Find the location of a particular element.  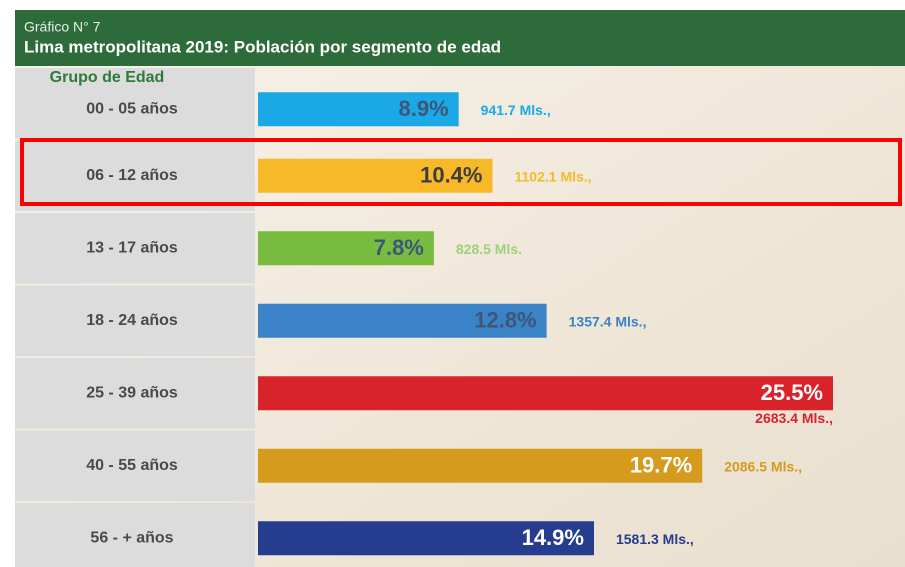

category-label: 25 - 39 años is located at coordinates (132, 392).